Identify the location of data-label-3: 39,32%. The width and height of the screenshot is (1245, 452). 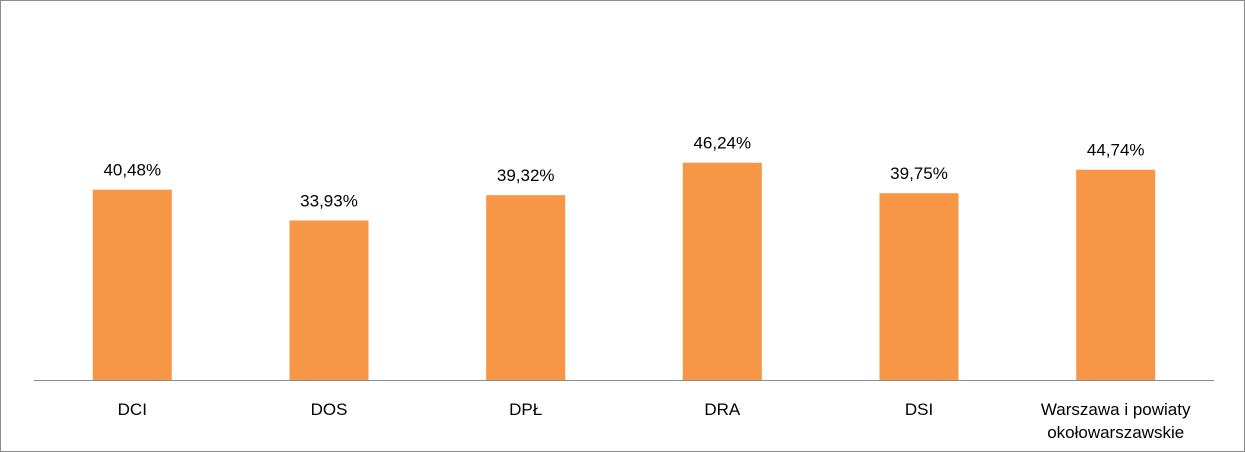
(526, 175).